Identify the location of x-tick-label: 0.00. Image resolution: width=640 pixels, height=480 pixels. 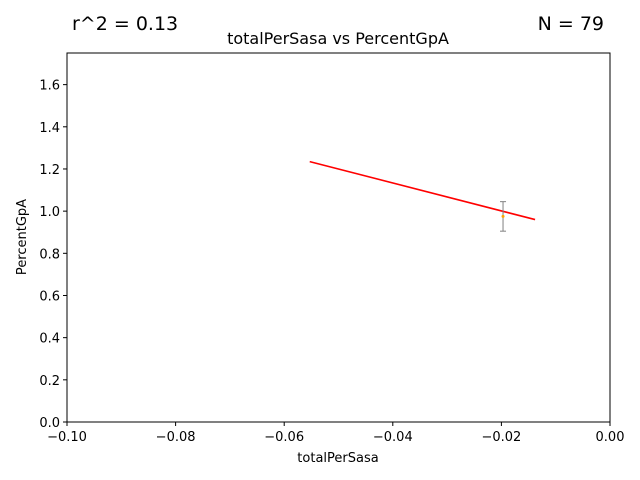
(610, 437).